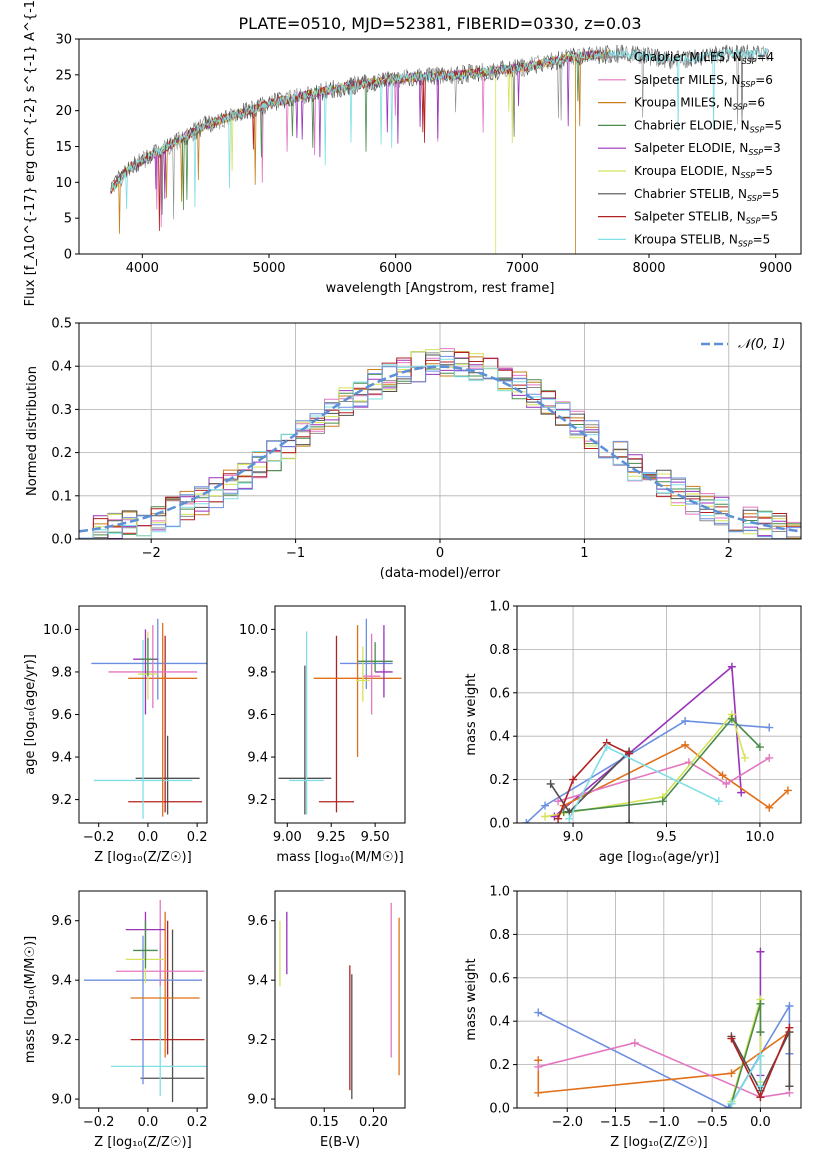 The image size is (819, 1170). What do you see at coordinates (151, 553) in the screenshot?
I see `x-tick-label: −2` at bounding box center [151, 553].